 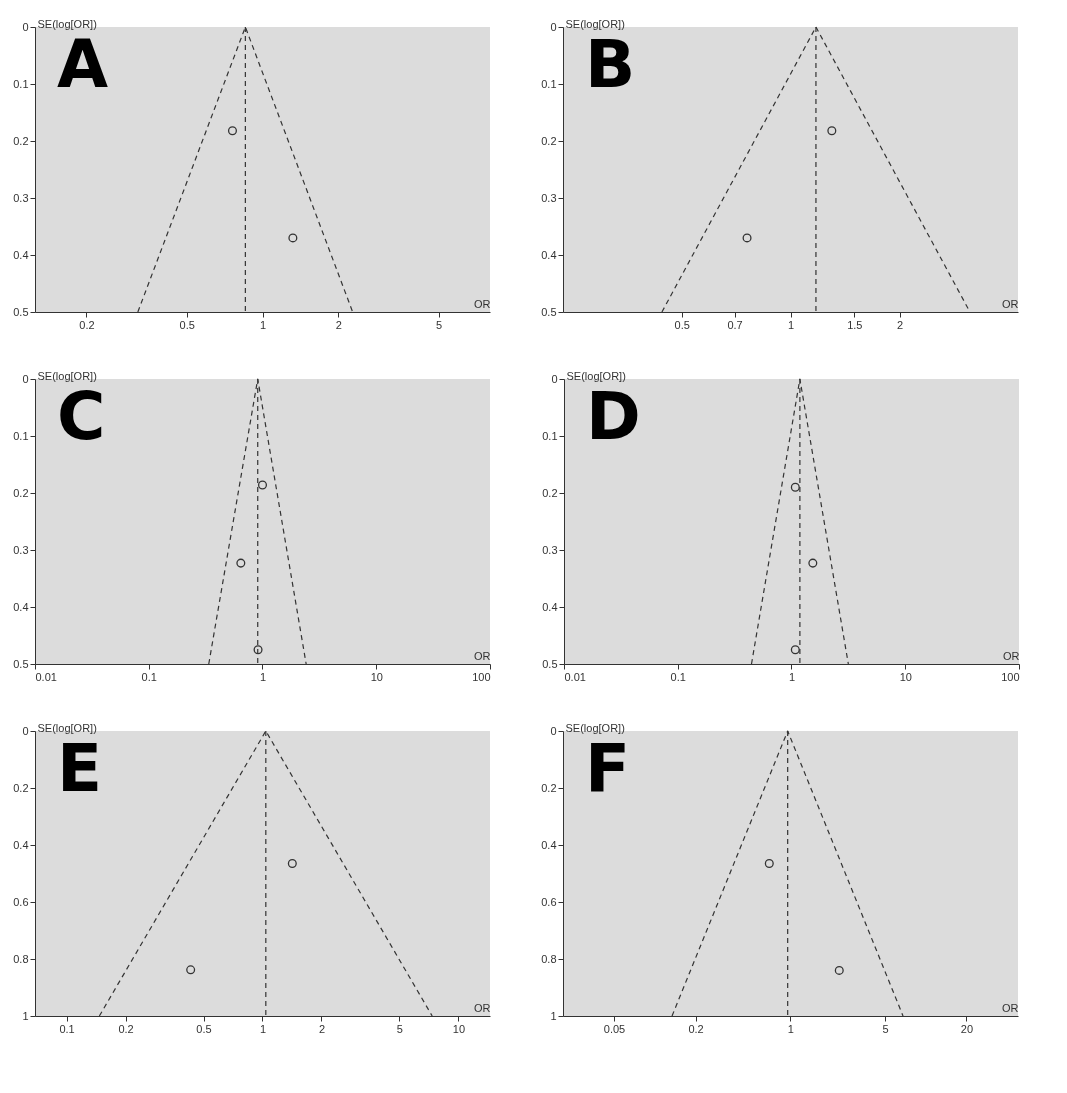 I want to click on x-tick-label: 1.5, so click(x=855, y=324).